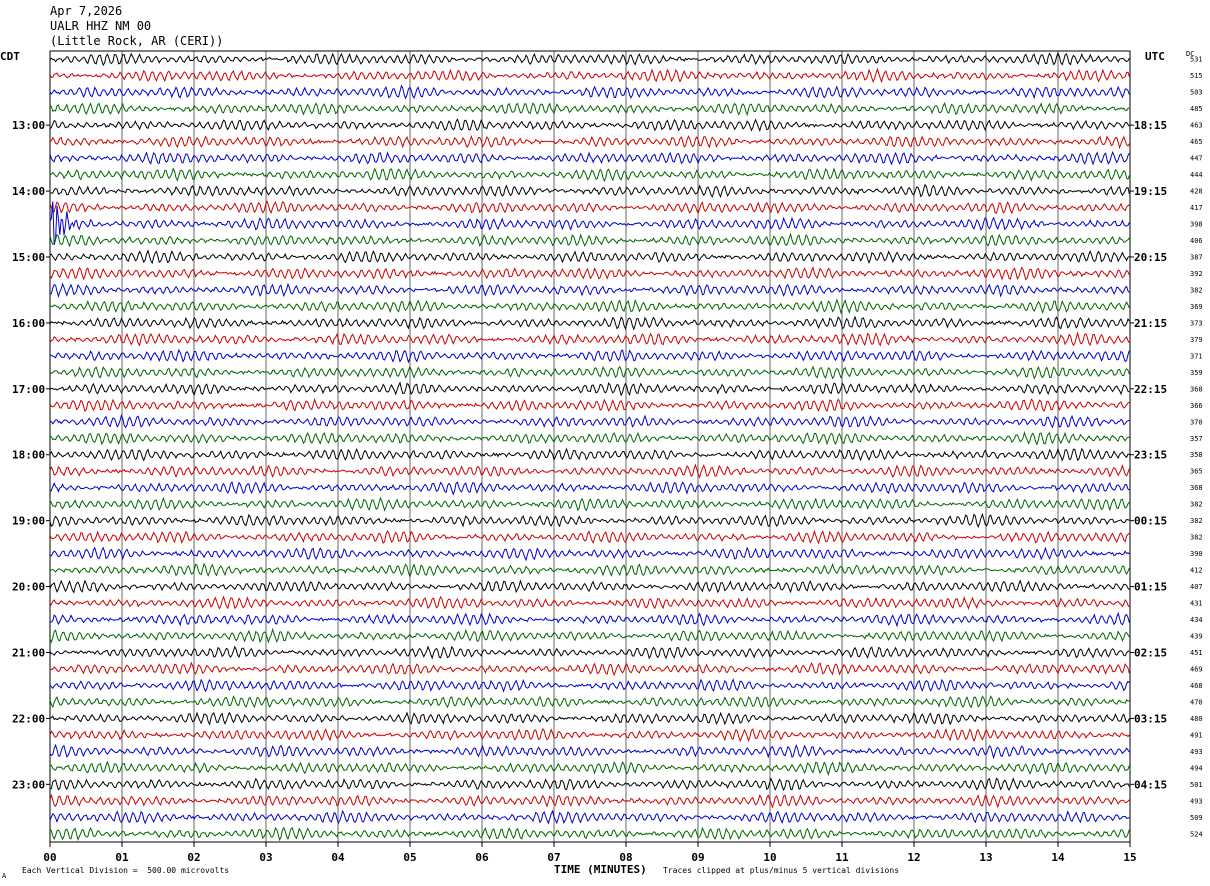  I want to click on dc-offset-label: 468, so click(1196, 686).